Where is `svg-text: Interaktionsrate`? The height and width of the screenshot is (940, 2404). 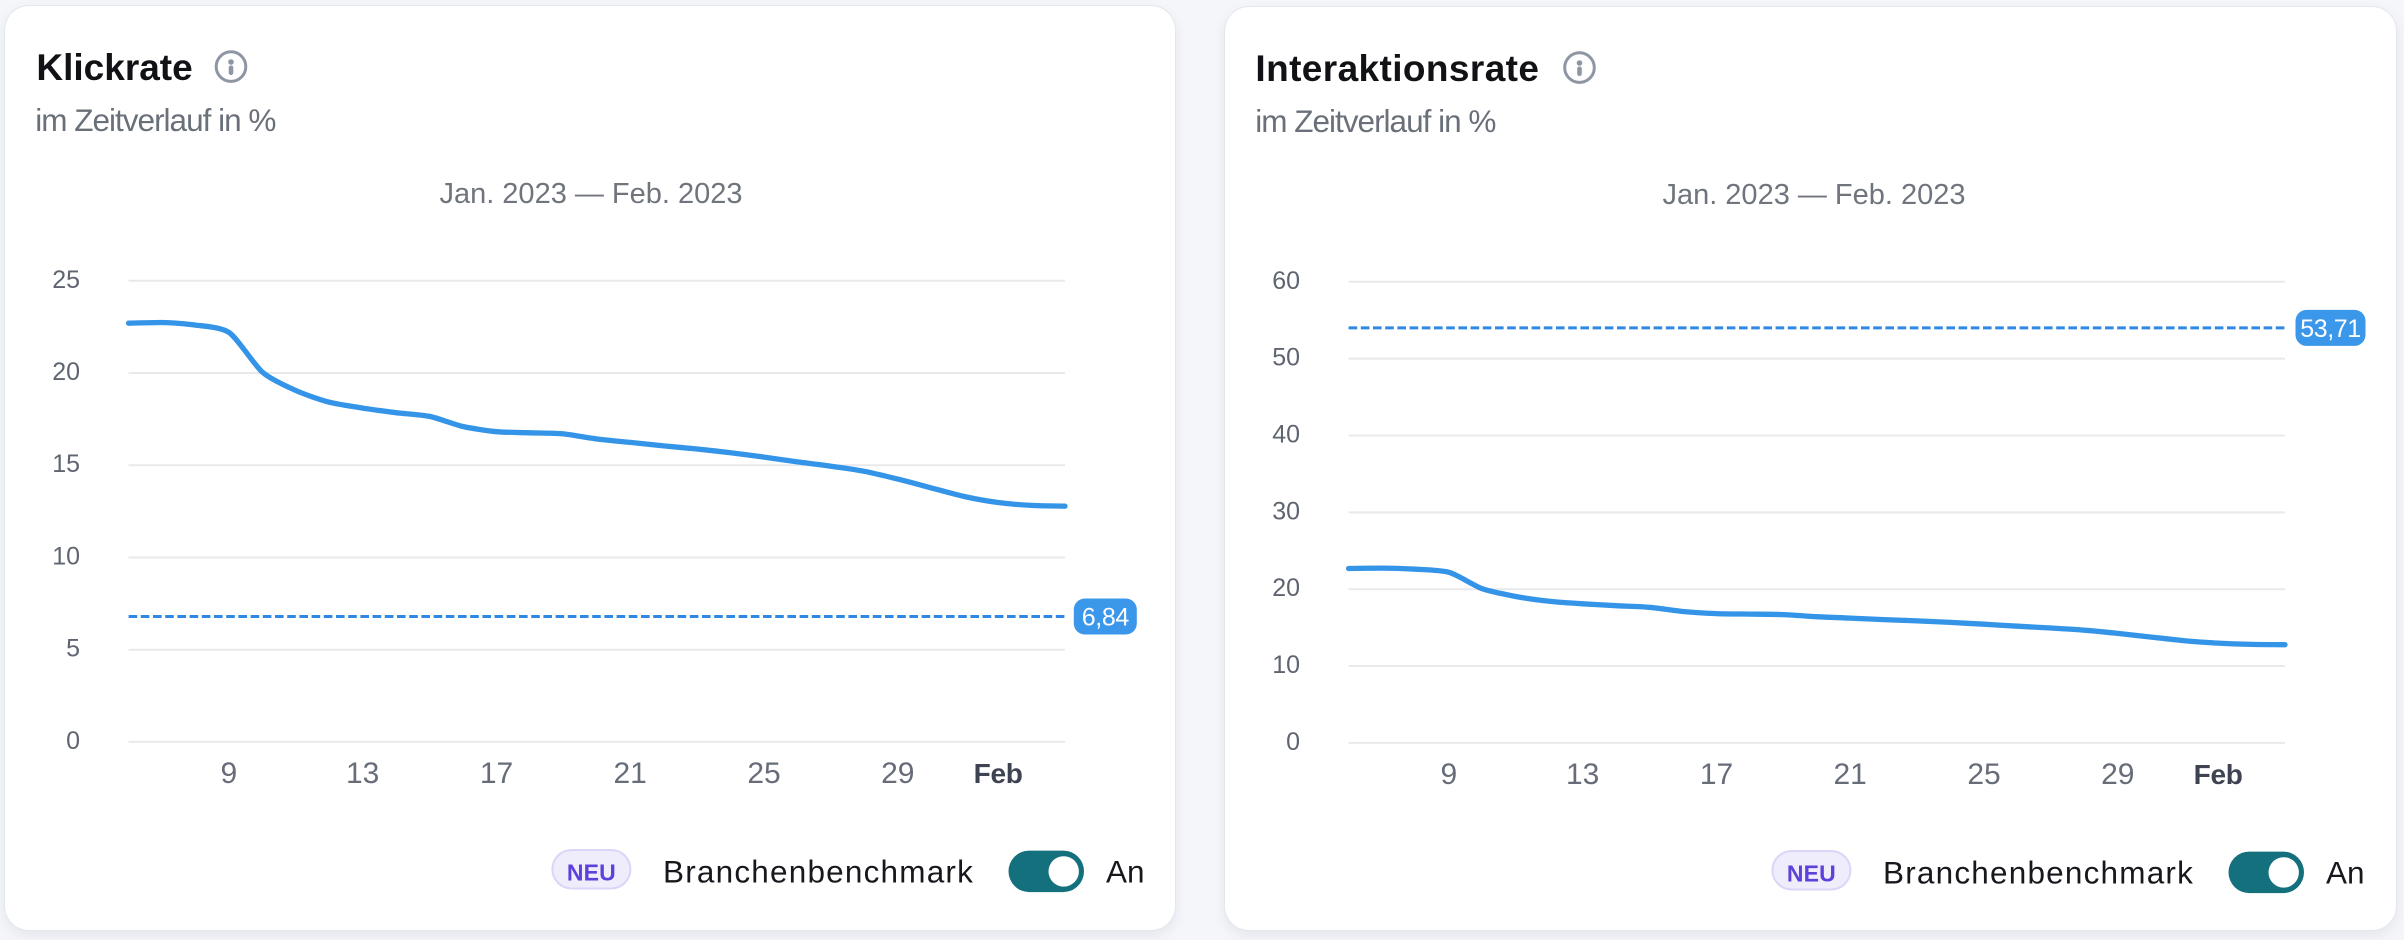
svg-text: Interaktionsrate is located at coordinates (1397, 68).